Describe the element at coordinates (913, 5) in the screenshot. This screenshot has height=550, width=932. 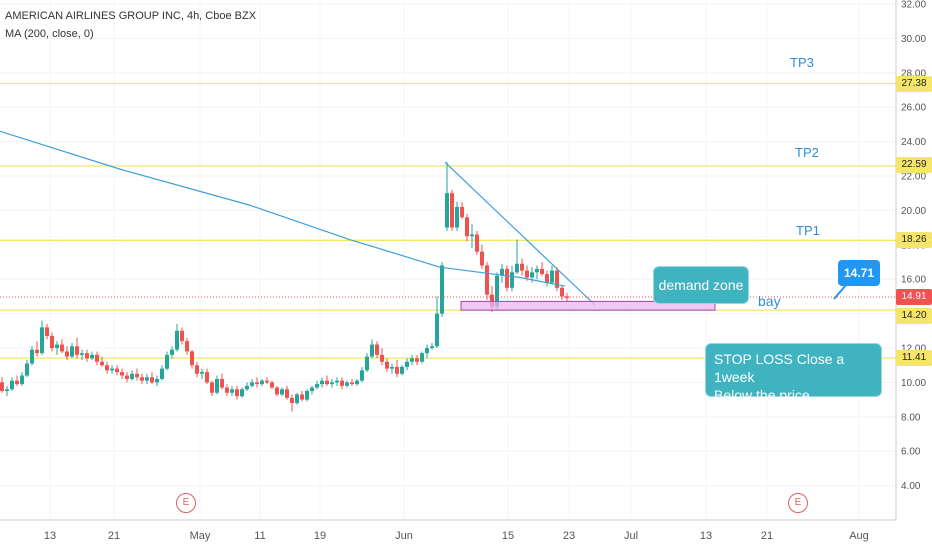
I see `y-tick-label: 32.00` at that location.